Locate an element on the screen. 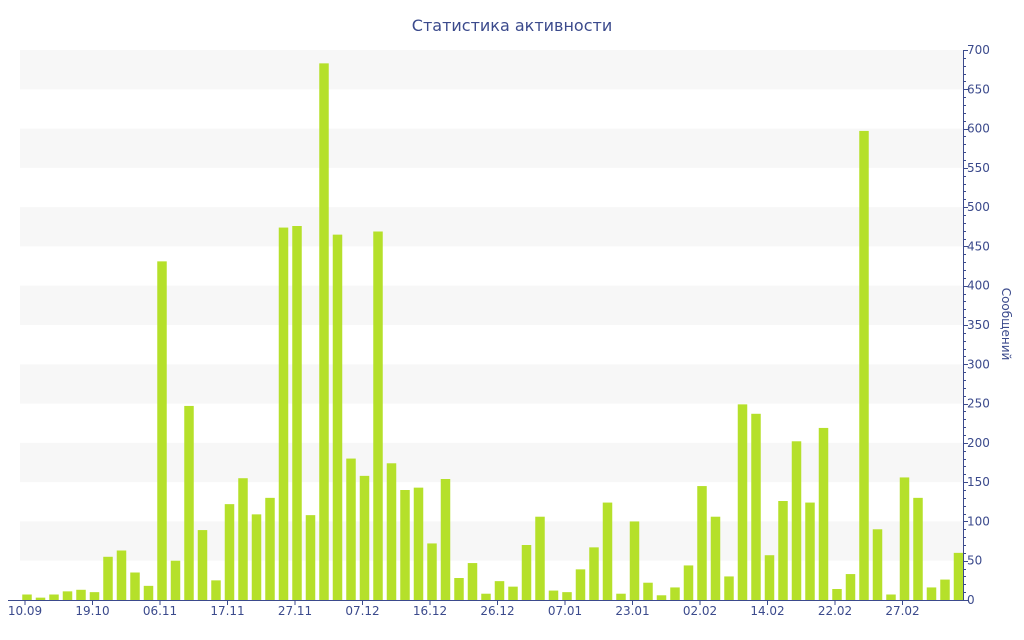  x-tick-label: 26.12 is located at coordinates (497, 611).